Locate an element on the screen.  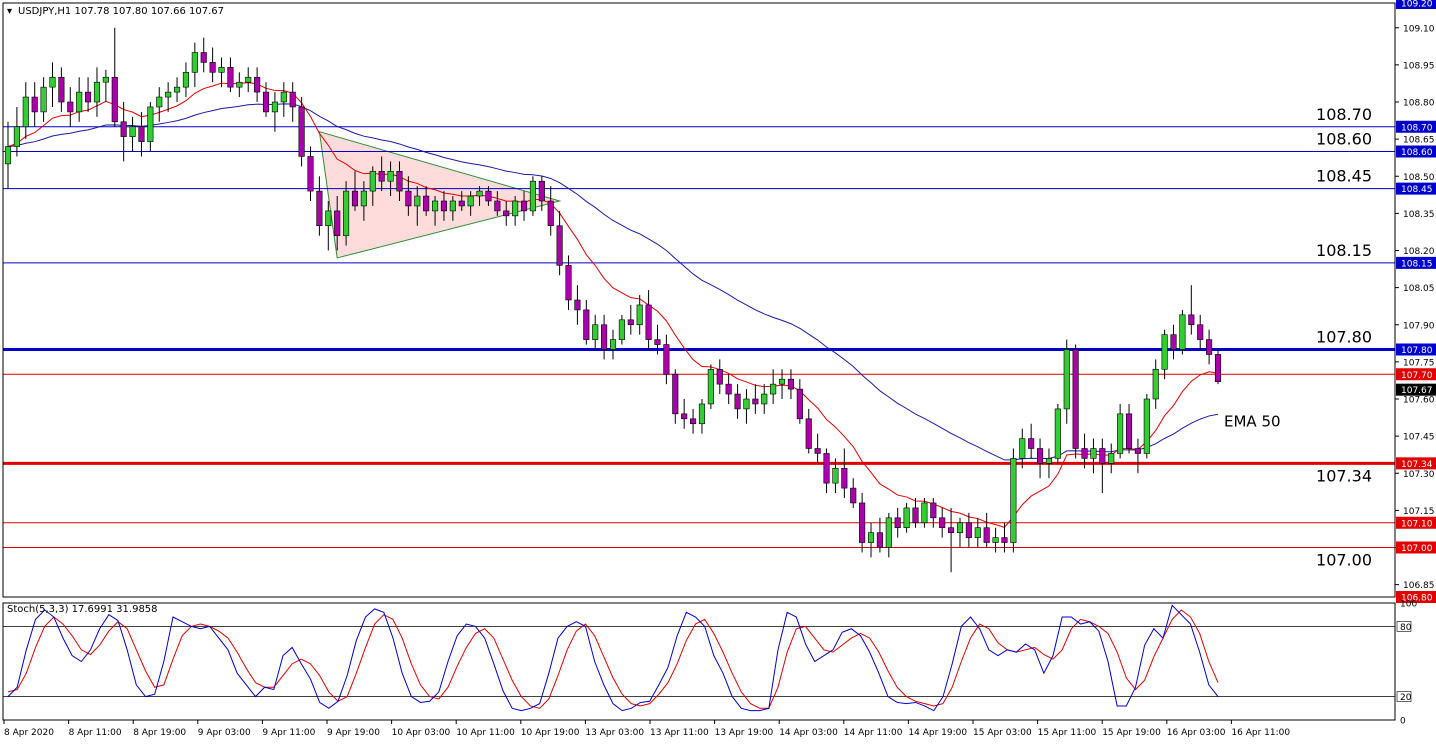
chart-menu-arrow-icon: ▾ is located at coordinates (9, 11).